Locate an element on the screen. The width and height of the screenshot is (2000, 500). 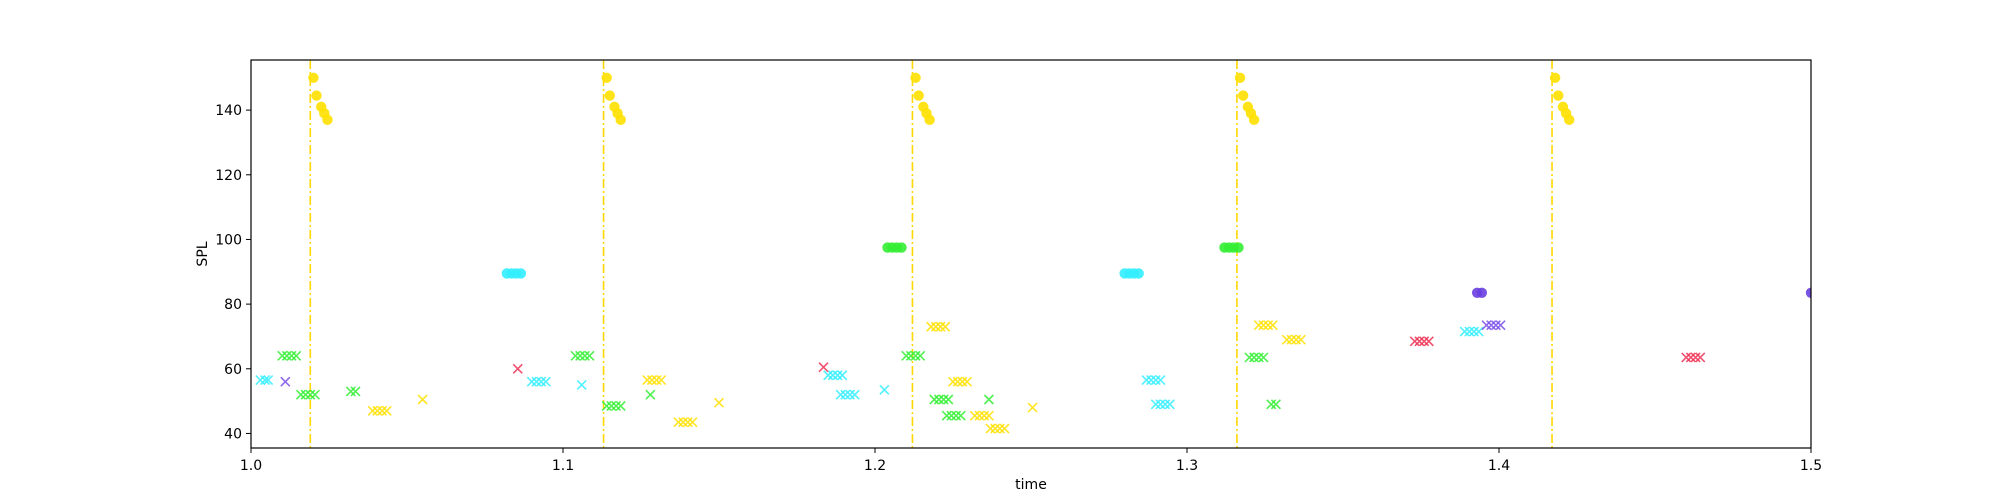
y-tick-label: 40 is located at coordinates (233, 434).